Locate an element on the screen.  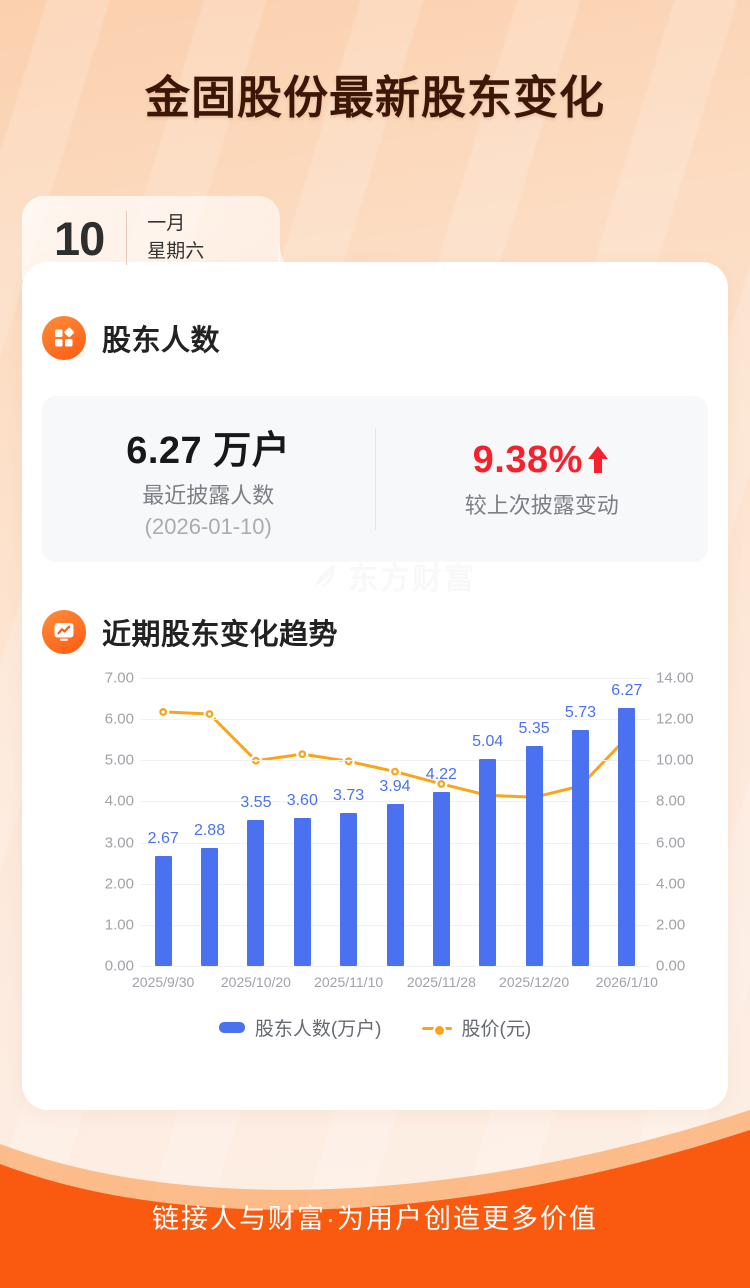
stat-value: 6.27 万户 is located at coordinates (208, 450).